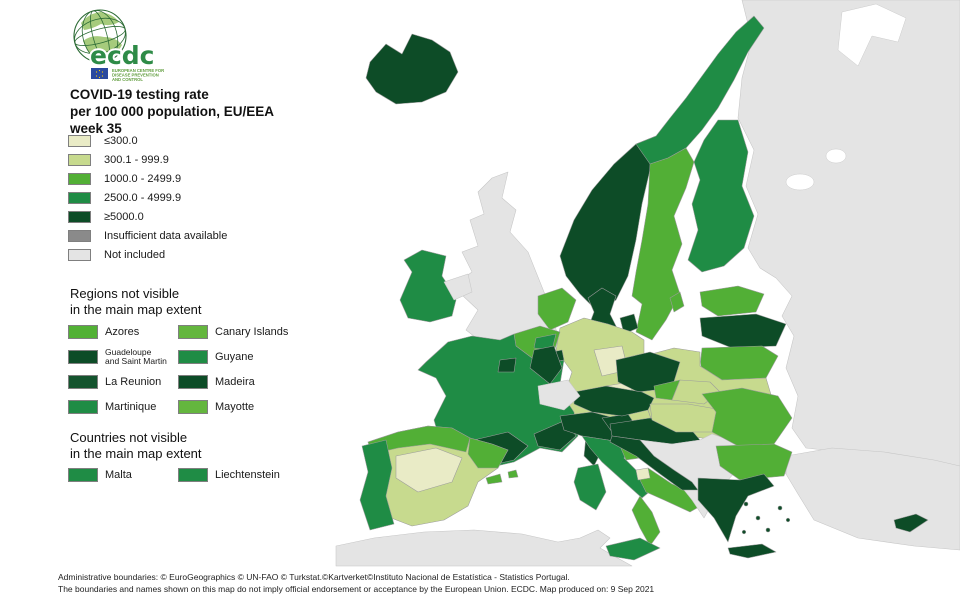 The image size is (960, 600). I want to click on region-label: Mayotte, so click(235, 406).